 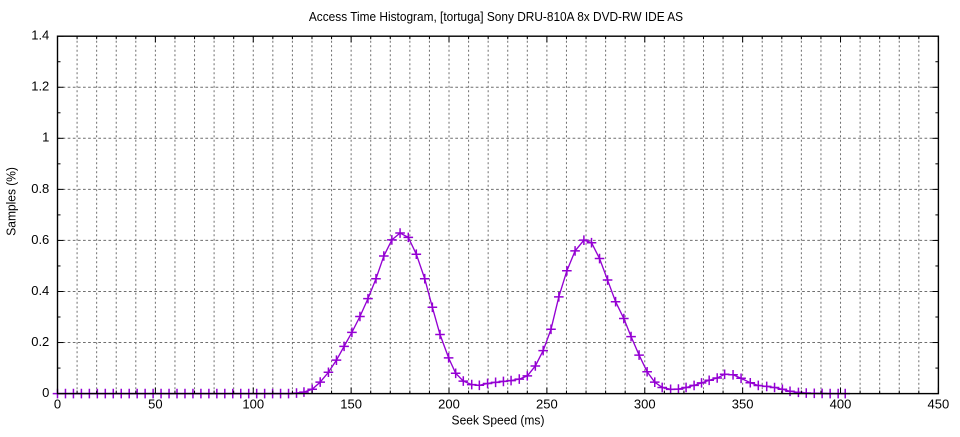 I want to click on svg-text: 1.4, so click(x=40, y=35).